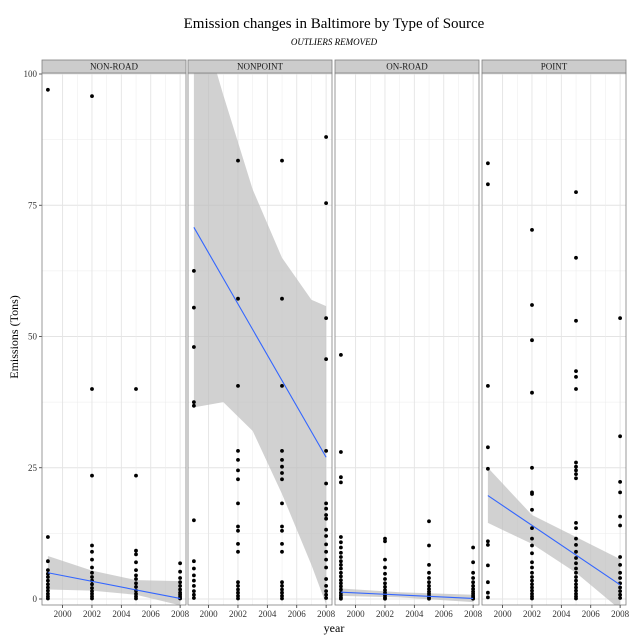 The image size is (640, 640). What do you see at coordinates (444, 614) in the screenshot?
I see `x-tick-label: 2006` at bounding box center [444, 614].